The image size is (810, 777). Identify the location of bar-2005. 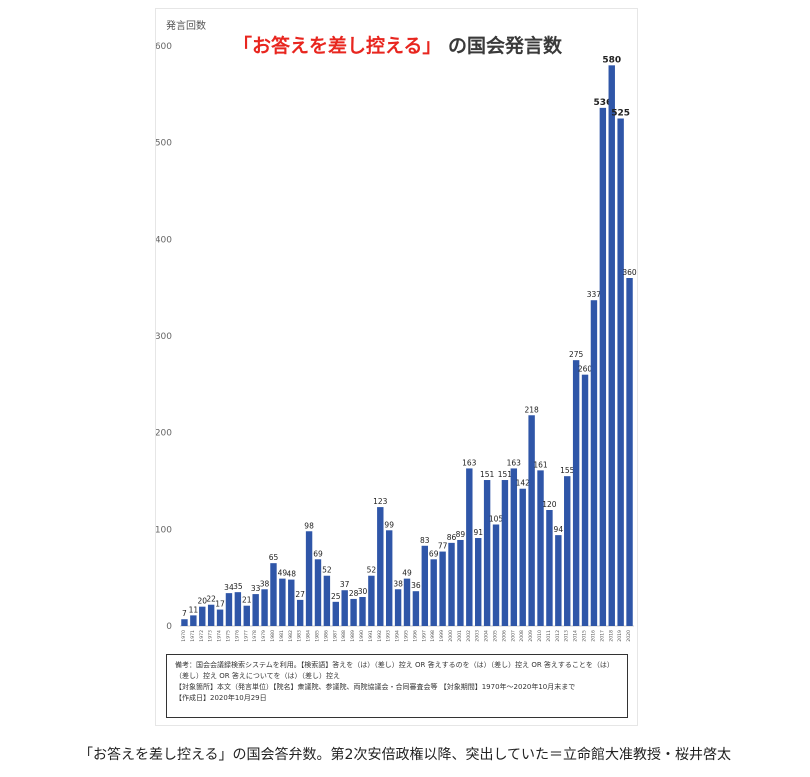
(496, 575).